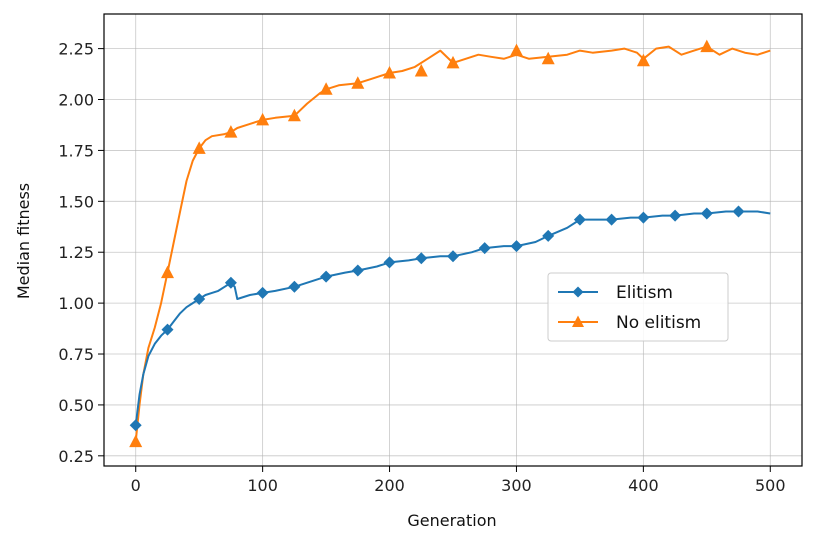 The image size is (816, 545). What do you see at coordinates (516, 485) in the screenshot?
I see `x-tick-label: 300` at bounding box center [516, 485].